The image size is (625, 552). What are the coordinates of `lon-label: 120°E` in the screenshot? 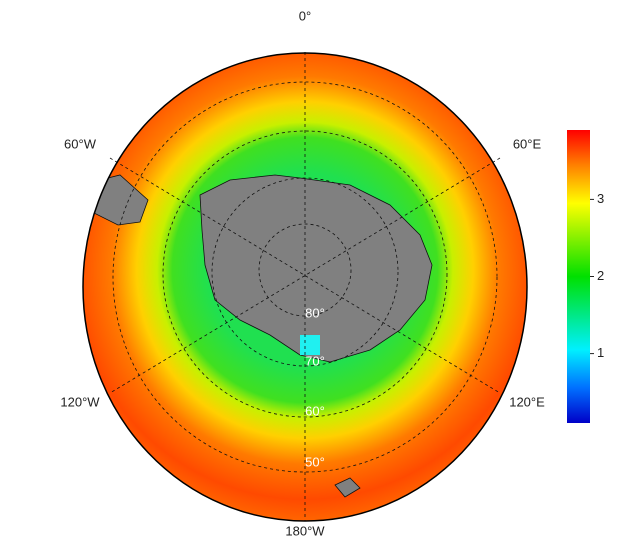 It's located at (527, 401).